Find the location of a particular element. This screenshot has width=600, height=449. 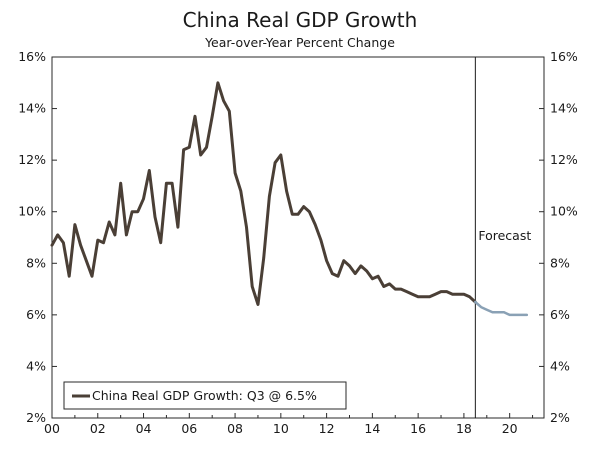

y-tick-left-label: 4% is located at coordinates (36, 365).